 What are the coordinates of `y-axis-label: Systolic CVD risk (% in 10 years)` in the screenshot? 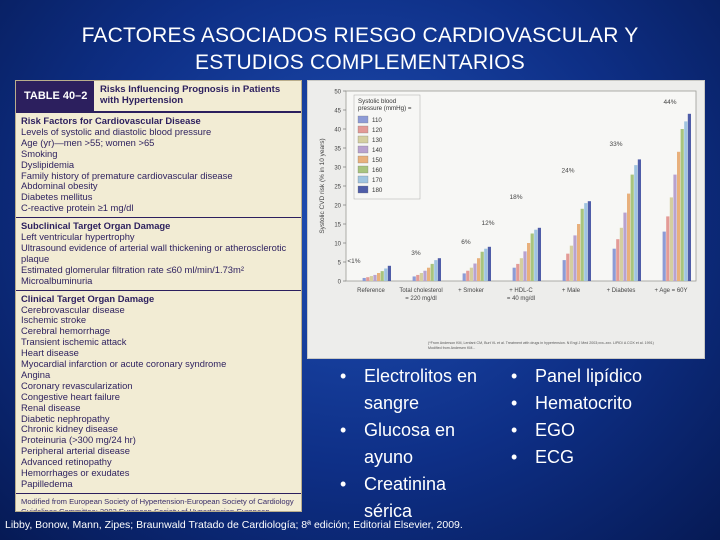 It's located at (322, 185).